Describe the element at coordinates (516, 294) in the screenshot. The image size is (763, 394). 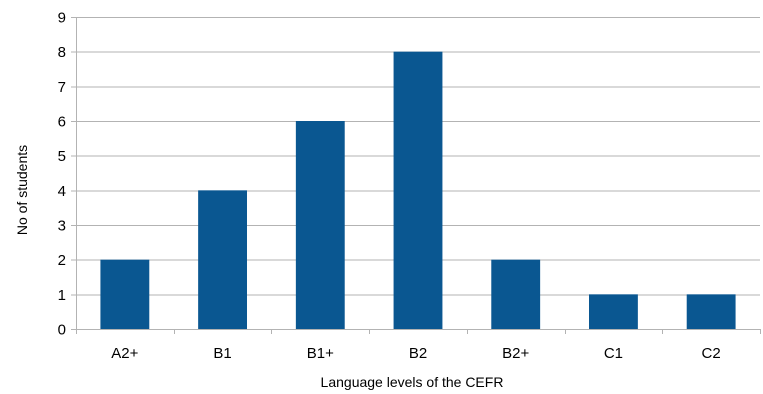
I see `bar-B2+` at that location.